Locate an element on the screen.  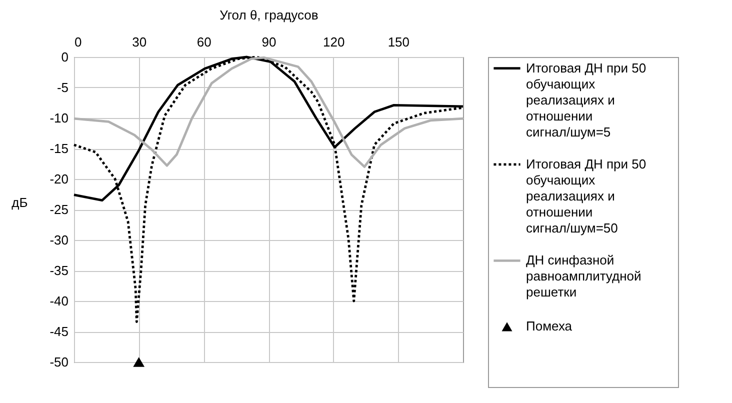
x-tick-label: 150 is located at coordinates (399, 42).